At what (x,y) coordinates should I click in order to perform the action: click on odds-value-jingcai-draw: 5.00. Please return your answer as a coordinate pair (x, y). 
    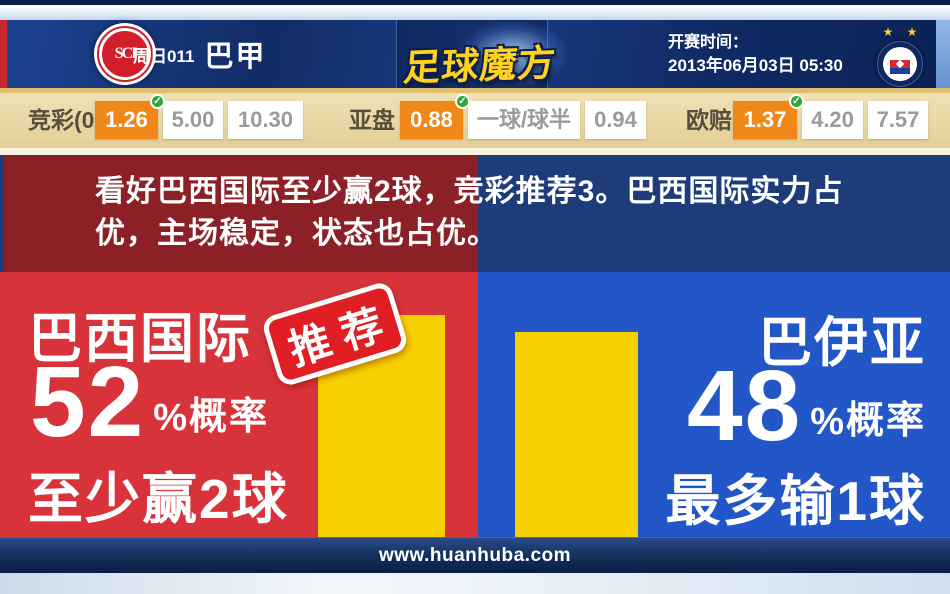
    Looking at the image, I should click on (193, 120).